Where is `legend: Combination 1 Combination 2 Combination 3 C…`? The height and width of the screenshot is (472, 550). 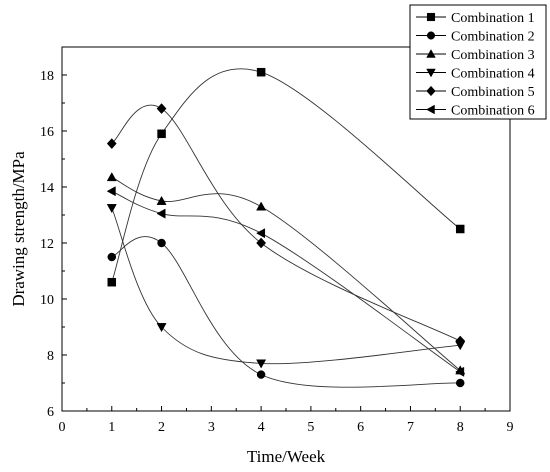 legend: Combination 1 Combination 2 Combination 3 C… is located at coordinates (478, 62).